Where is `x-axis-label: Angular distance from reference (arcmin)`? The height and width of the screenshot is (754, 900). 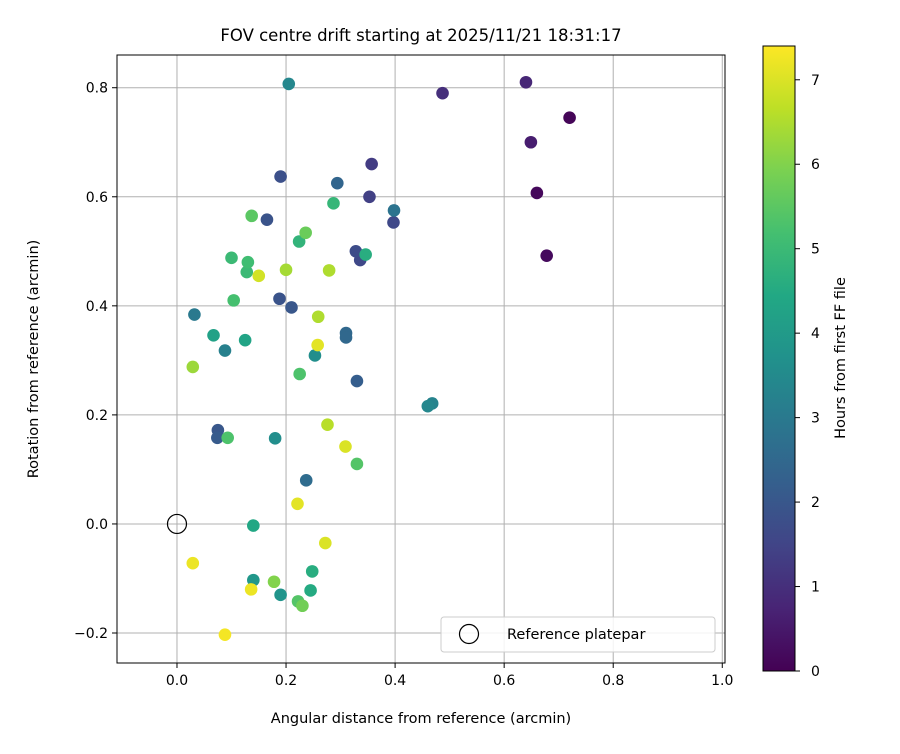 x-axis-label: Angular distance from reference (arcmin) is located at coordinates (421, 719).